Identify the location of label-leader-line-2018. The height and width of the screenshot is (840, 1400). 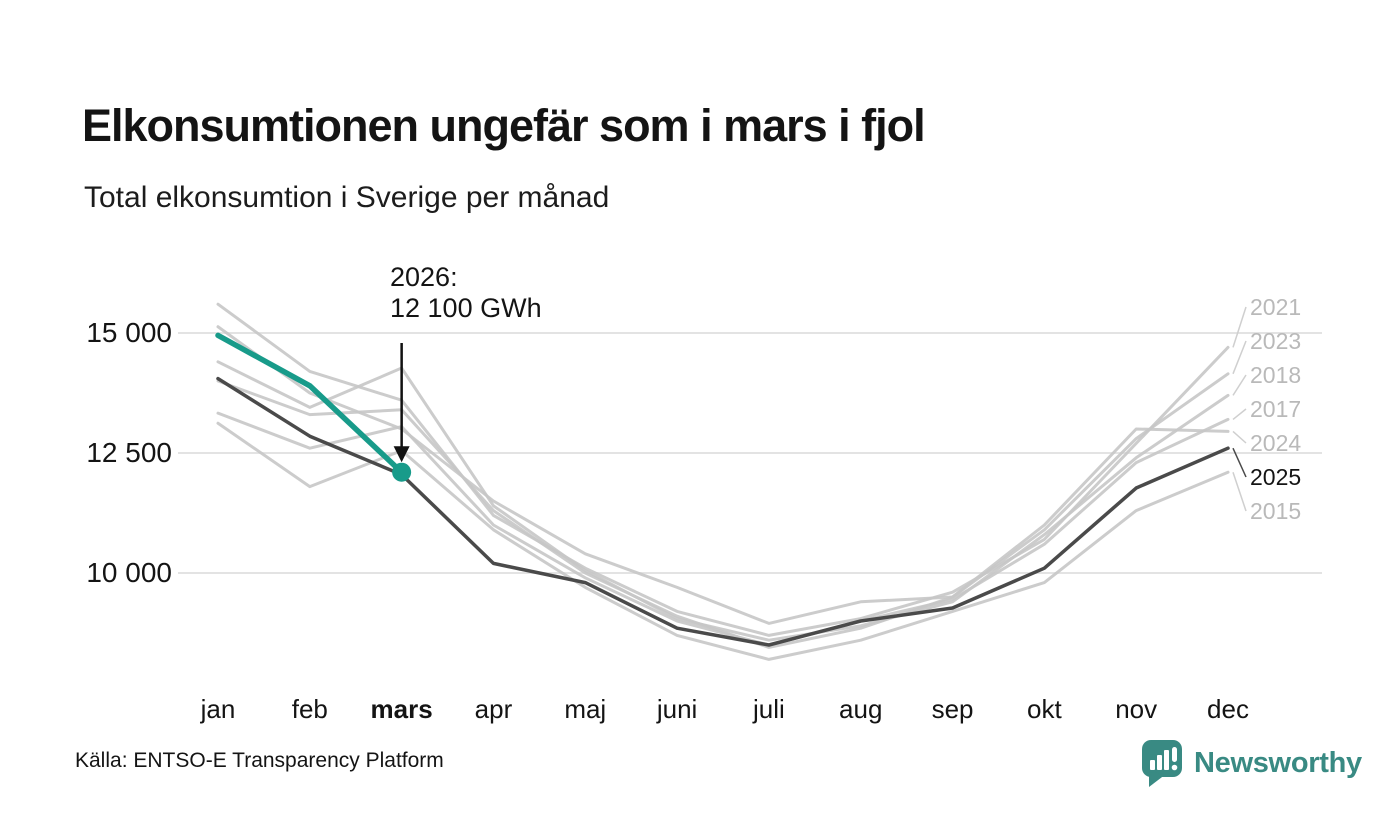
(1239, 385).